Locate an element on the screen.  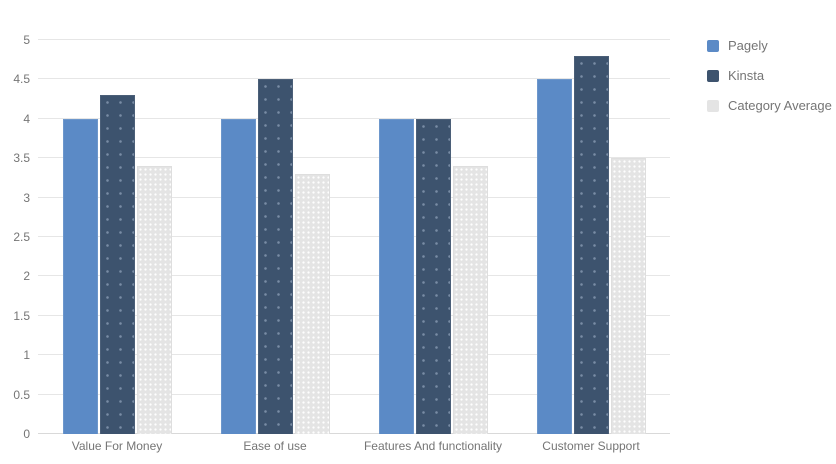
x-axis-label-customer-support: Customer Support is located at coordinates (591, 446).